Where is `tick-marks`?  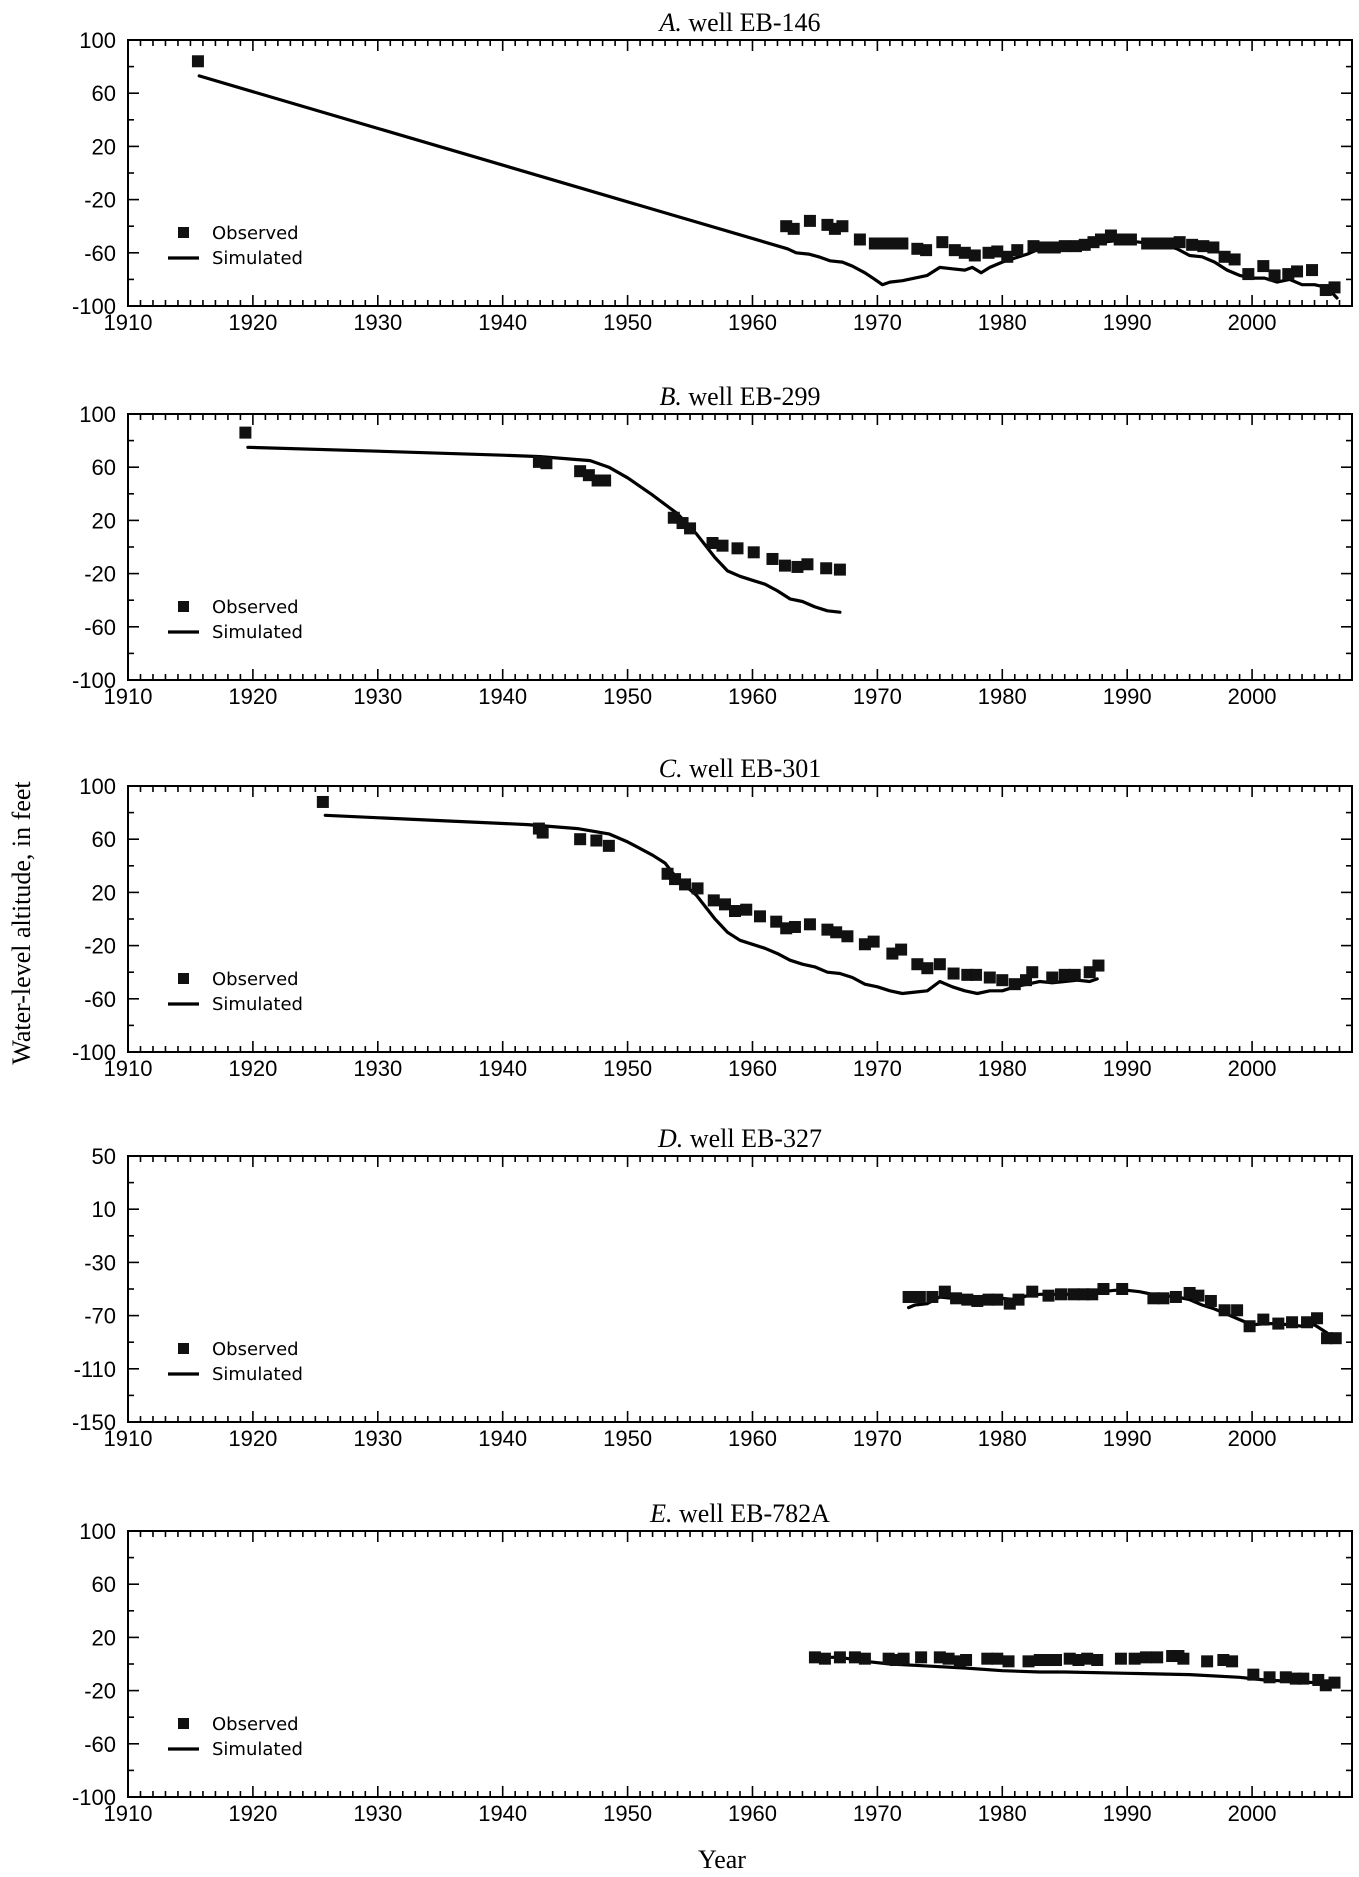 tick-marks is located at coordinates (740, 919).